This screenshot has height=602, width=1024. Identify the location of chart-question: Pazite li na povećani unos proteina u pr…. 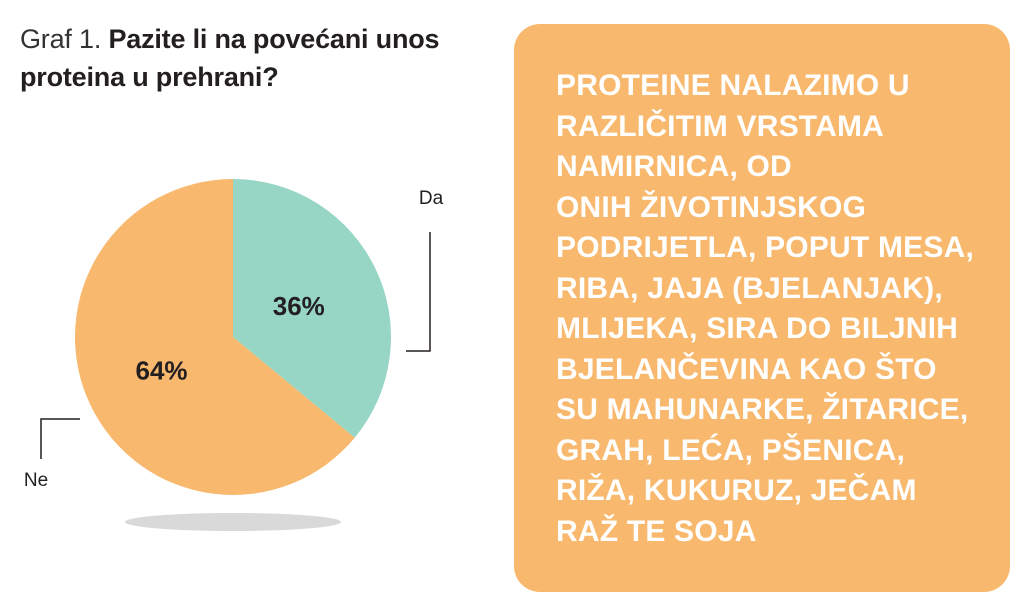
(230, 58).